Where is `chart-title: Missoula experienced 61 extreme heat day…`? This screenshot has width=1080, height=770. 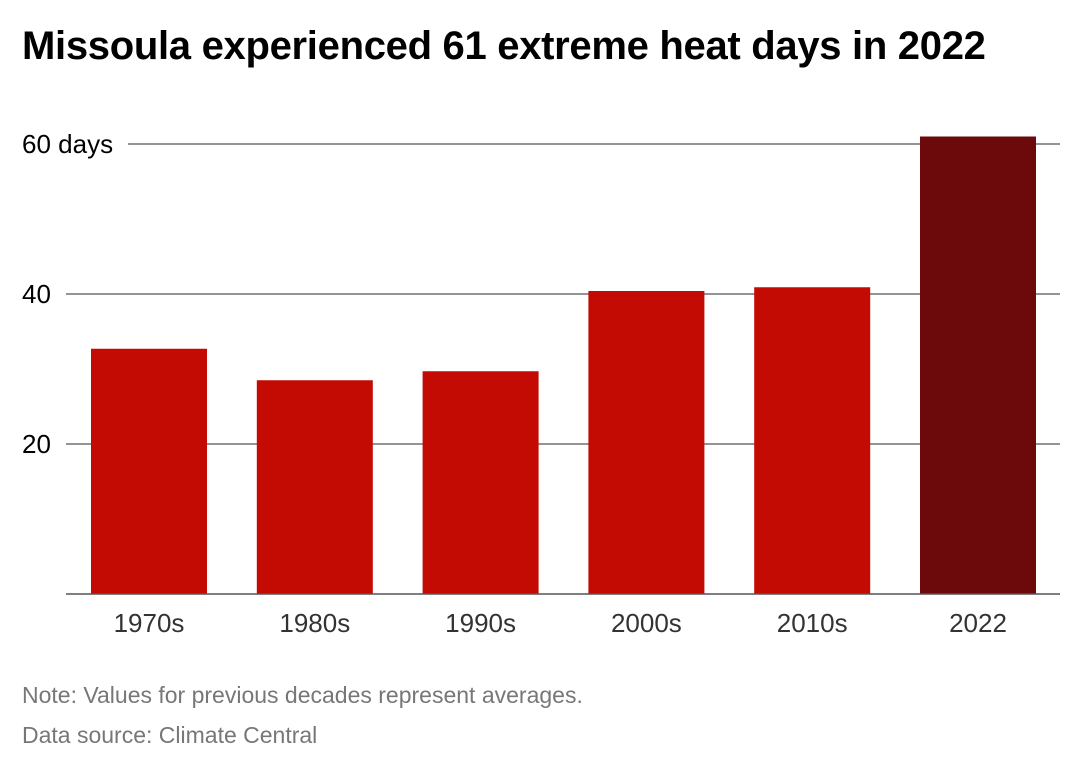 chart-title: Missoula experienced 61 extreme heat day… is located at coordinates (504, 46).